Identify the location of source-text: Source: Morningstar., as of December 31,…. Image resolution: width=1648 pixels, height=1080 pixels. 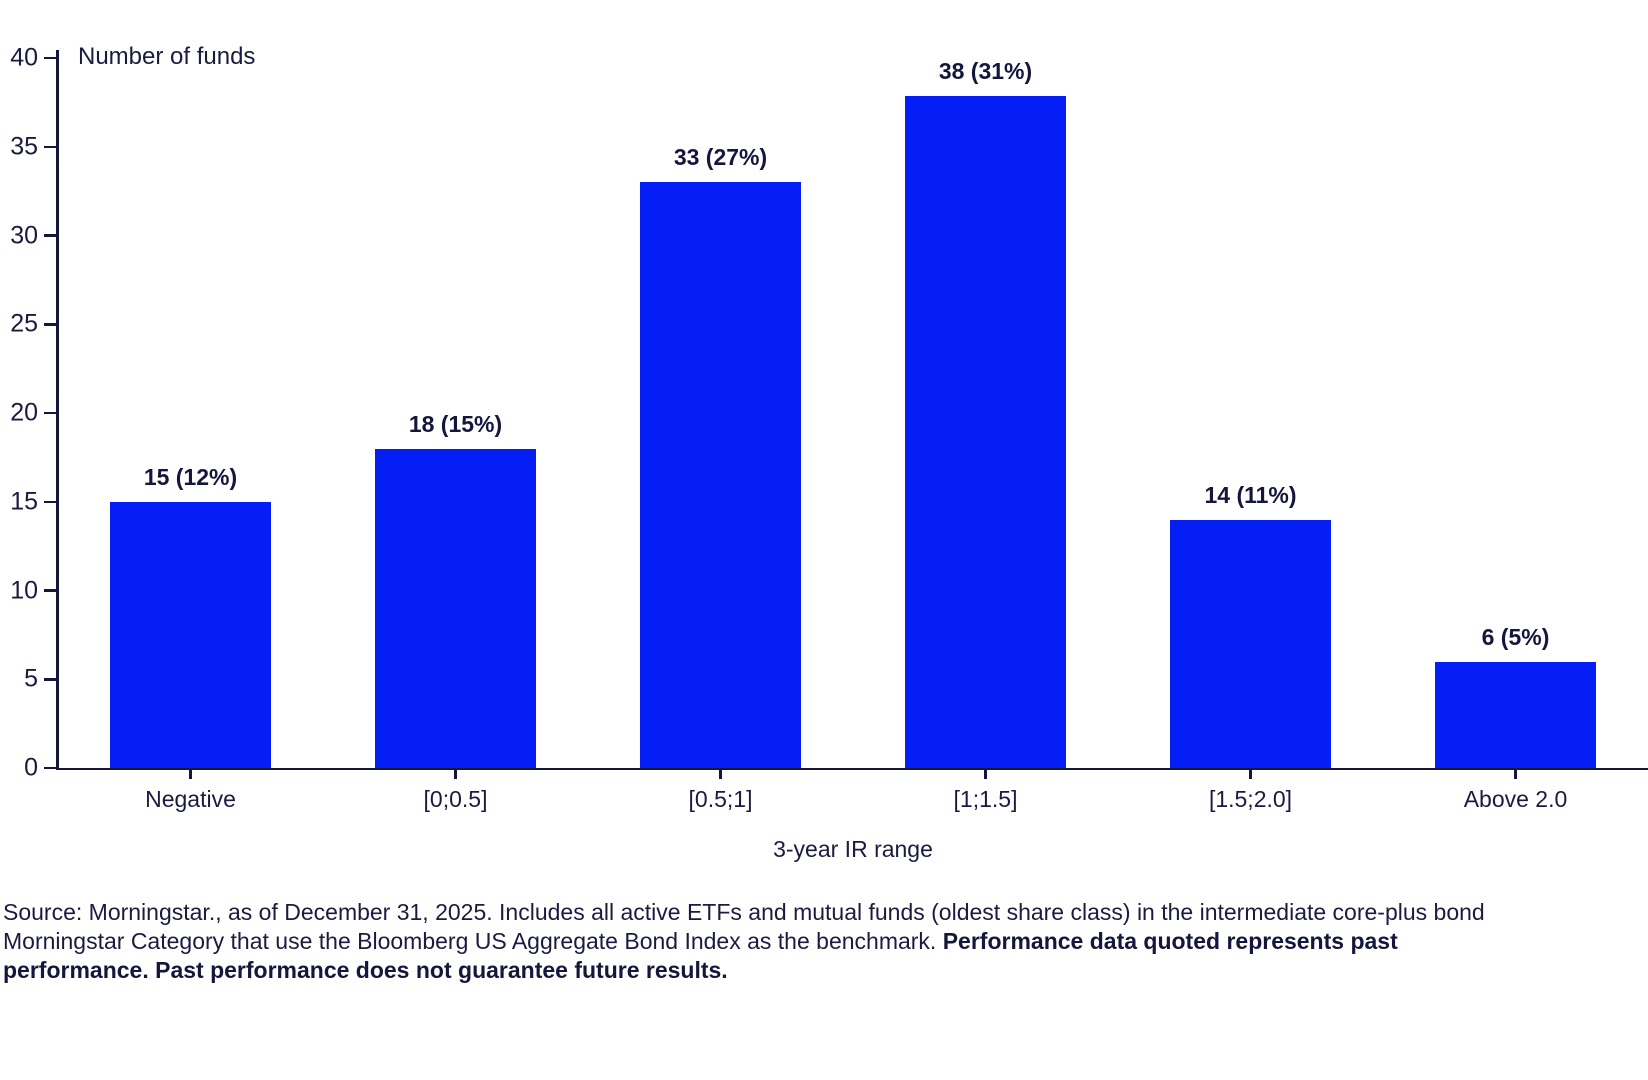
(744, 926).